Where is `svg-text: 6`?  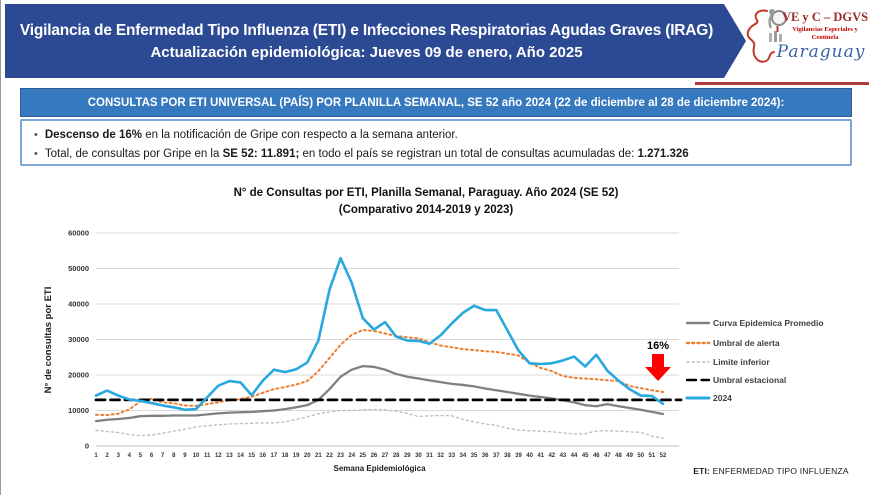 svg-text: 6 is located at coordinates (152, 456).